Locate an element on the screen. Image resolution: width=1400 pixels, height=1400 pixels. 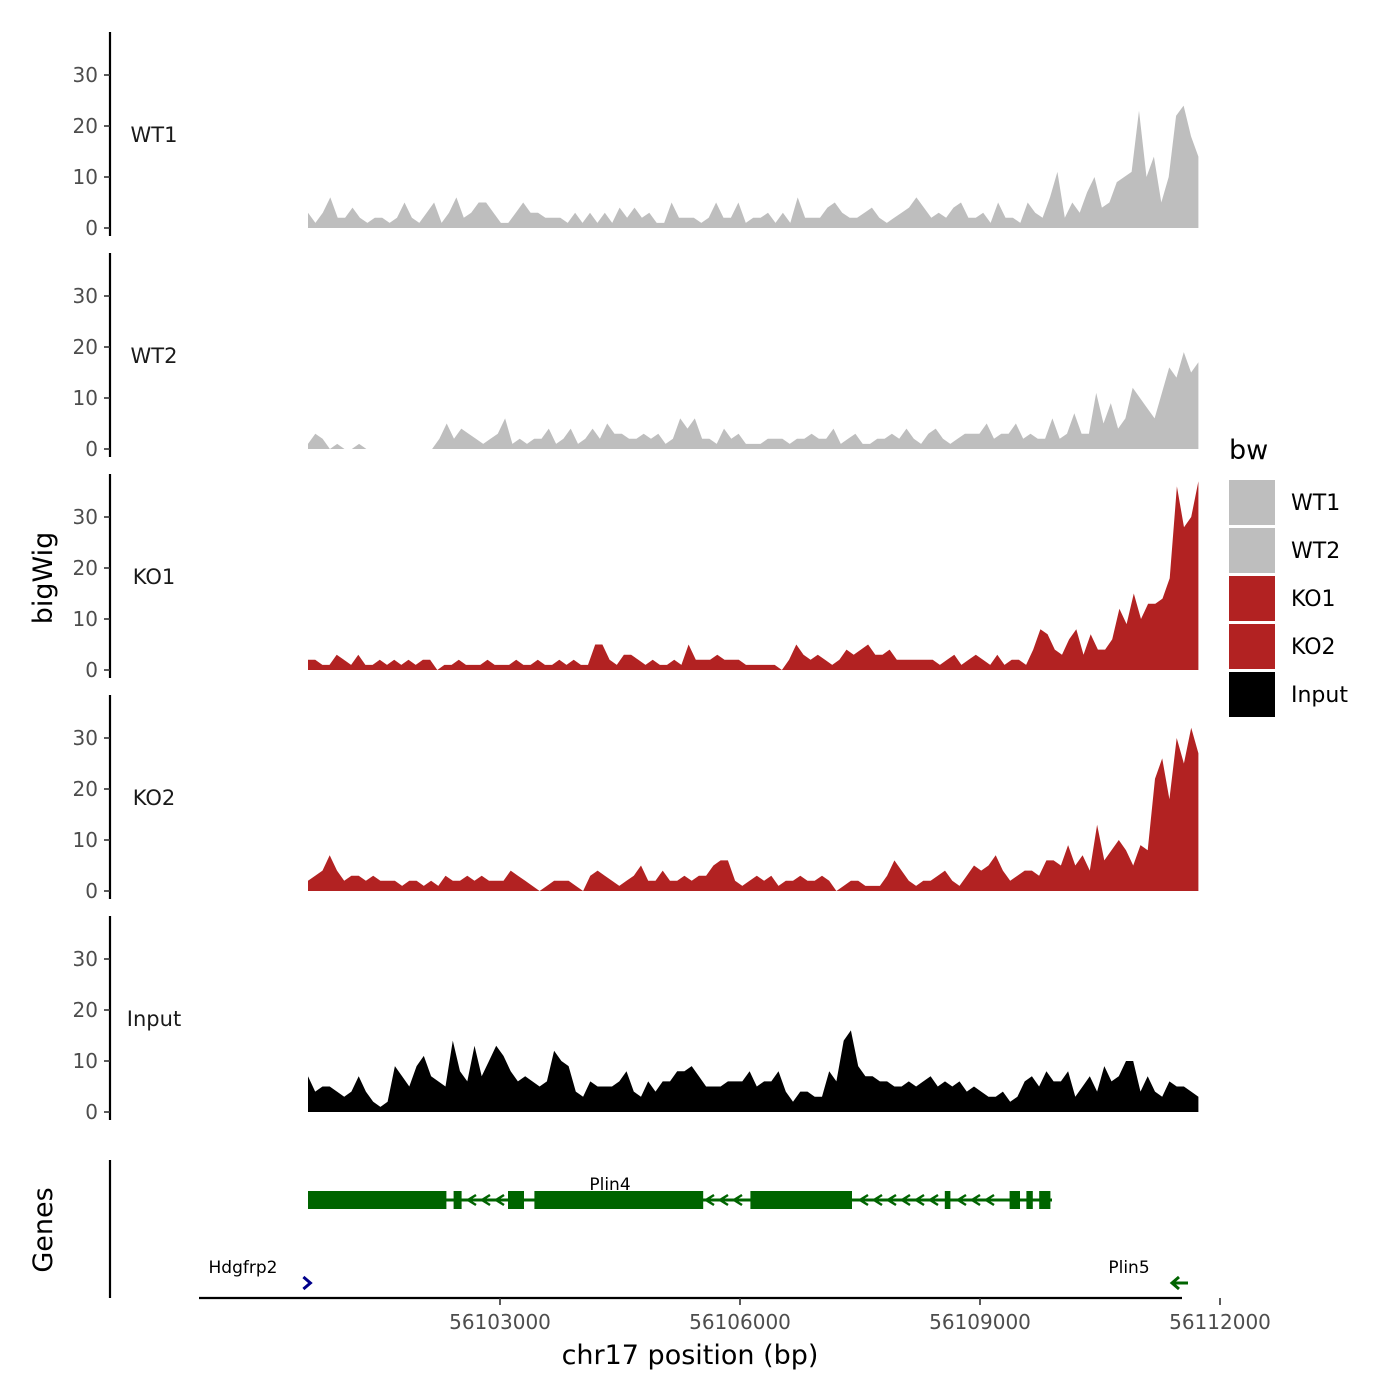
legend-label: Input is located at coordinates (1319, 695).